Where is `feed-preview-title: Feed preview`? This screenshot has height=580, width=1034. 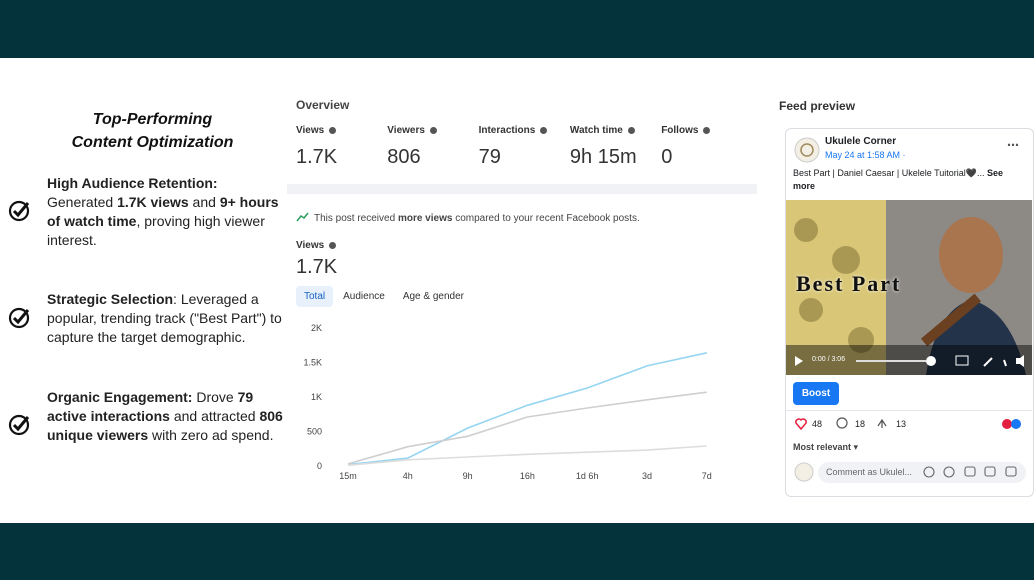
feed-preview-title: Feed preview is located at coordinates (817, 106).